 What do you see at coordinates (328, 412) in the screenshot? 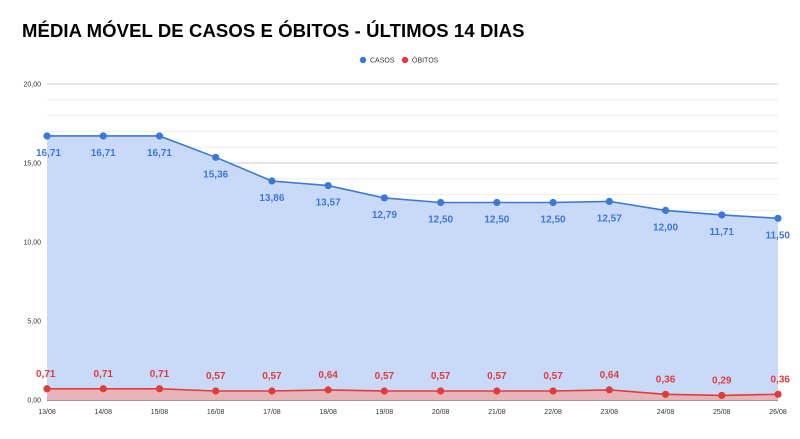
I see `x-tick-label: 18/08` at bounding box center [328, 412].